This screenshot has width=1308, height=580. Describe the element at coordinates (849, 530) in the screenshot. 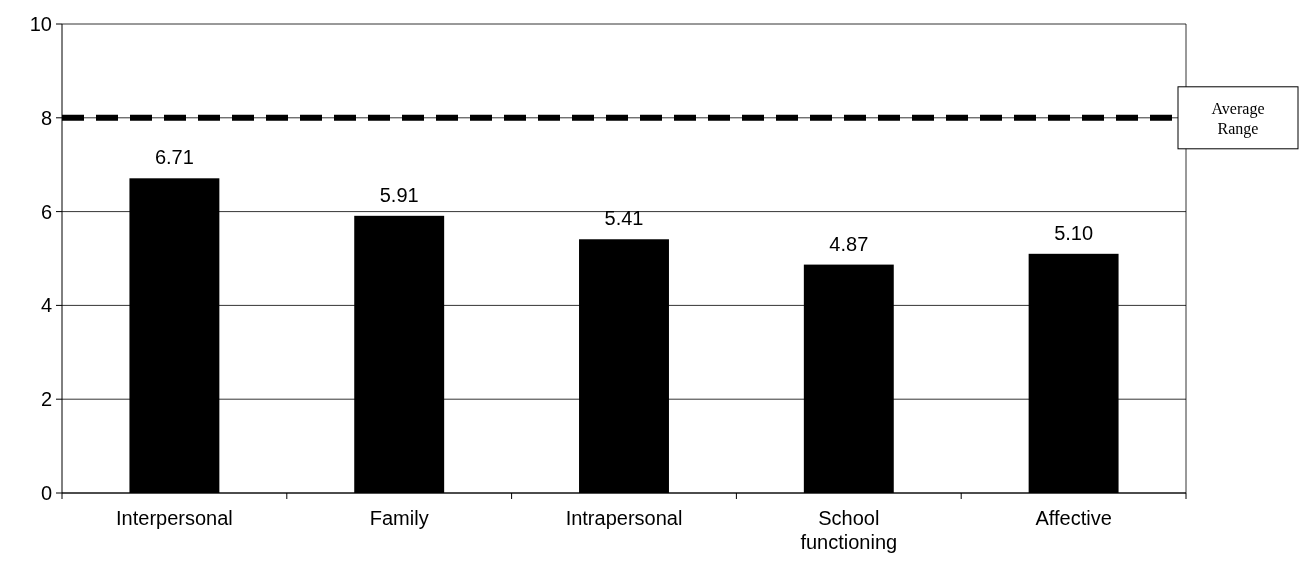

I see `x-tick-label: School functioning` at that location.